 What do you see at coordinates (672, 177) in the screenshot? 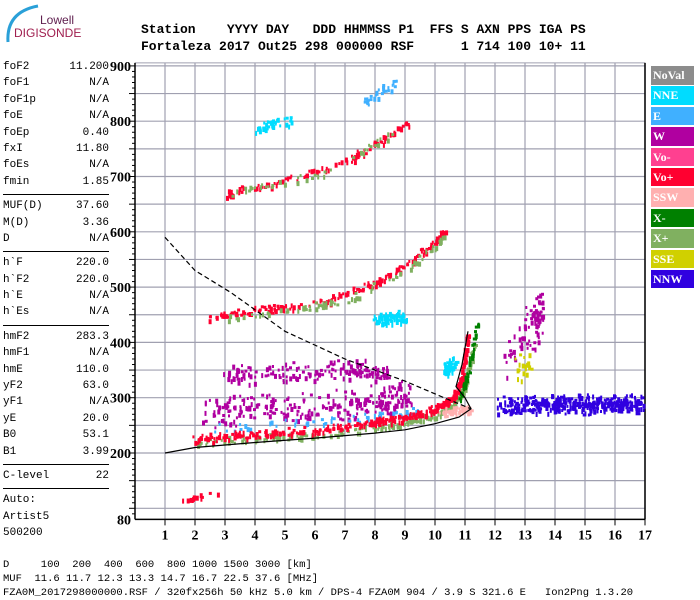
I see `legend-item-voplus: Vo+` at bounding box center [672, 177].